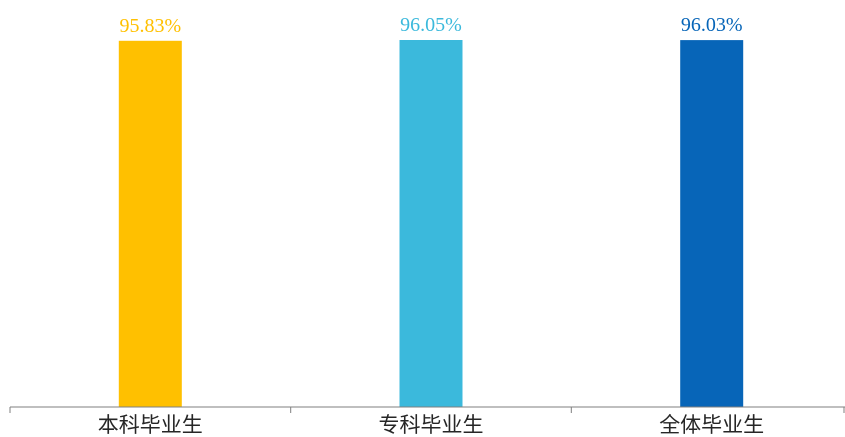 This screenshot has width=845, height=437. What do you see at coordinates (150, 425) in the screenshot?
I see `category-label-1: 本科毕业生` at bounding box center [150, 425].